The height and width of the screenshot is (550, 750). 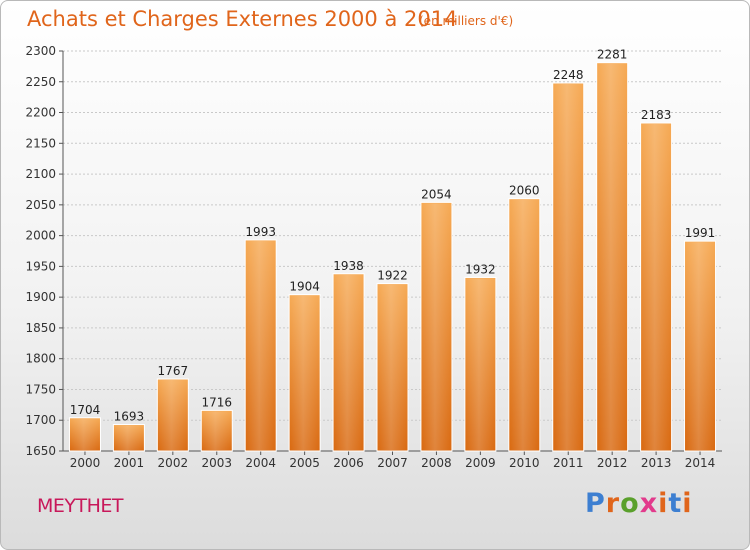 I want to click on value-label: 1932, so click(x=480, y=269).